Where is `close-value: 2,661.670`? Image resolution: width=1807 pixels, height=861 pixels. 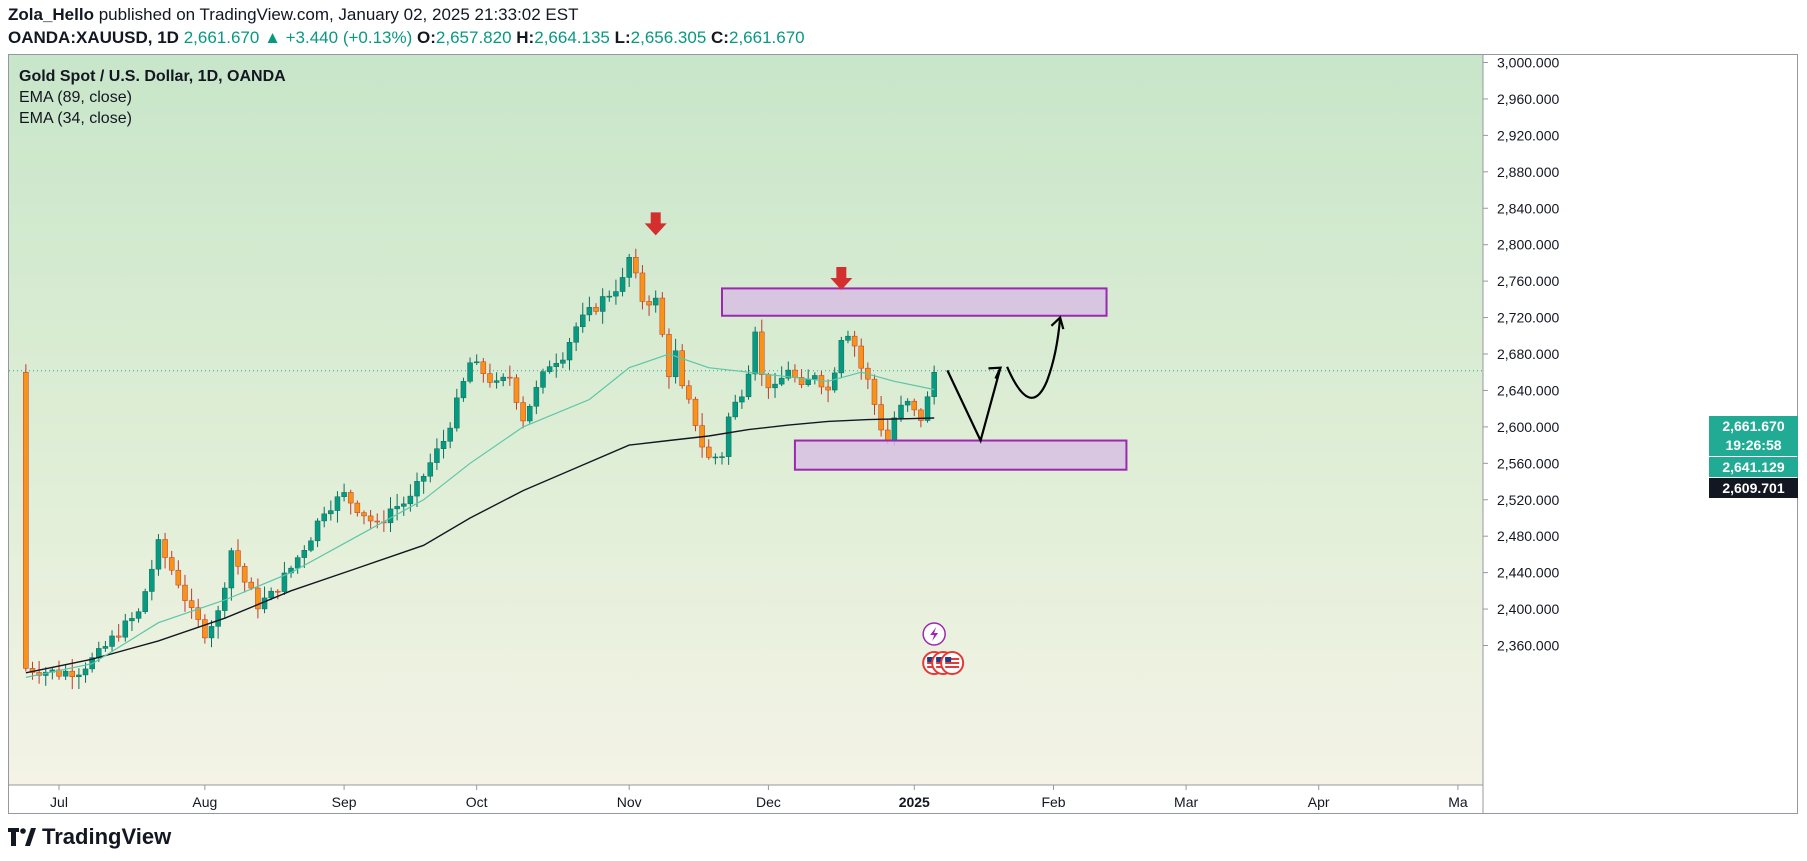 close-value: 2,661.670 is located at coordinates (766, 37).